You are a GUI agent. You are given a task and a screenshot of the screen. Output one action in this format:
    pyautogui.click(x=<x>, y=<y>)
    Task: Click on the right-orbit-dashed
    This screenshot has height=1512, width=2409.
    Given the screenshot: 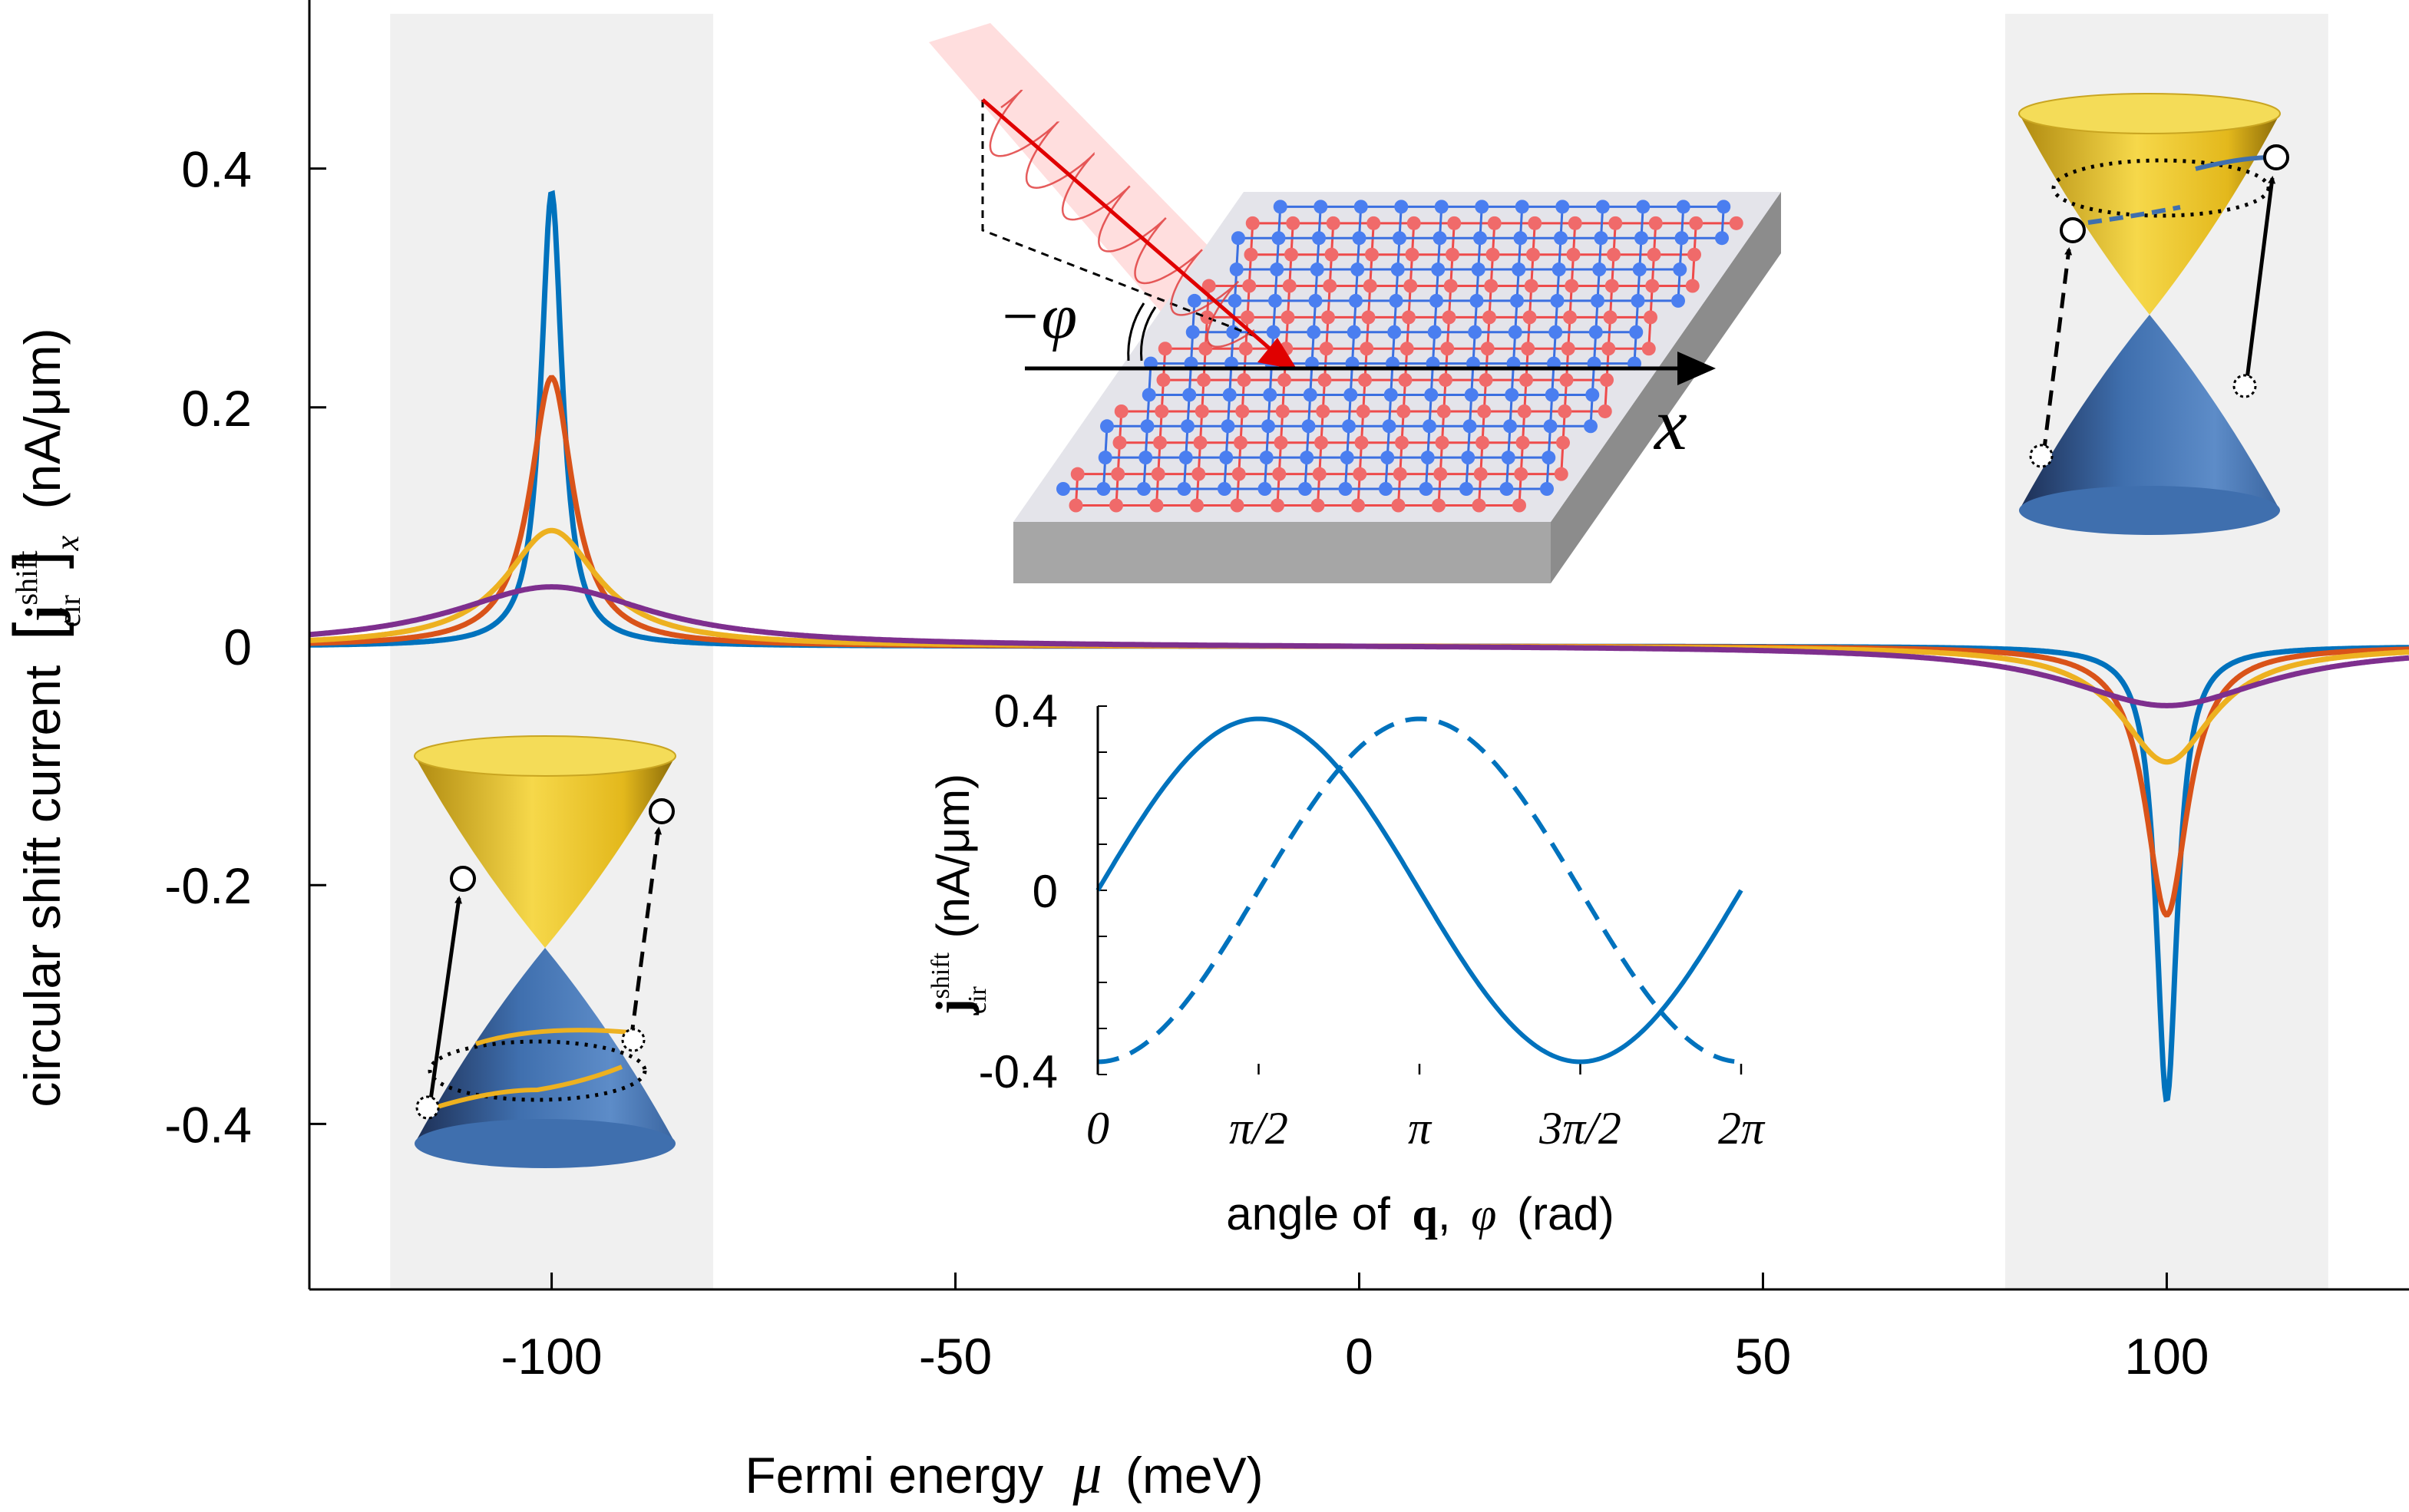 What is the action you would take?
    pyautogui.click(x=2134, y=215)
    